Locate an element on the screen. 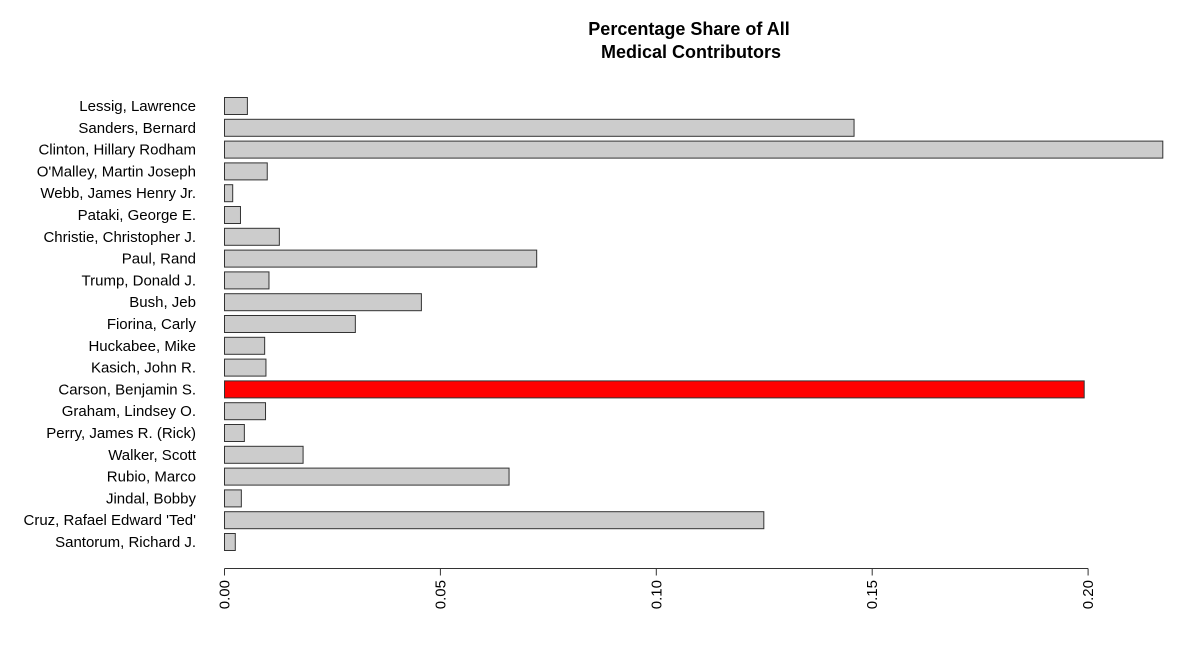  x-tick-label: 0.00 is located at coordinates (225, 594).